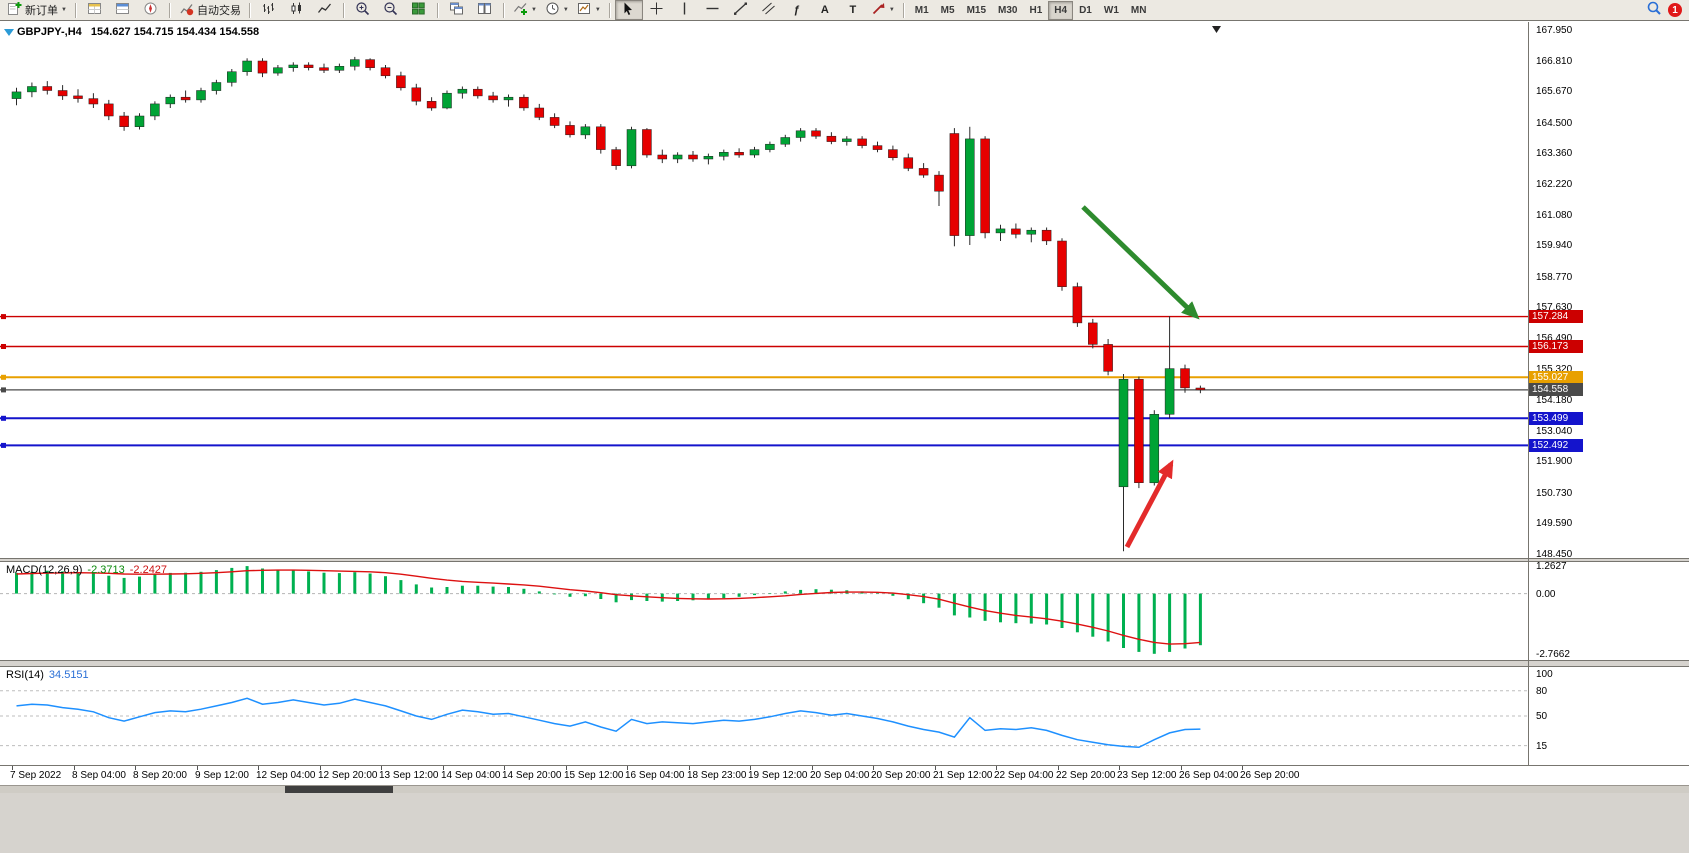 The width and height of the screenshot is (1689, 853). Describe the element at coordinates (1149, 504) in the screenshot. I see `reversal-arrow` at that location.